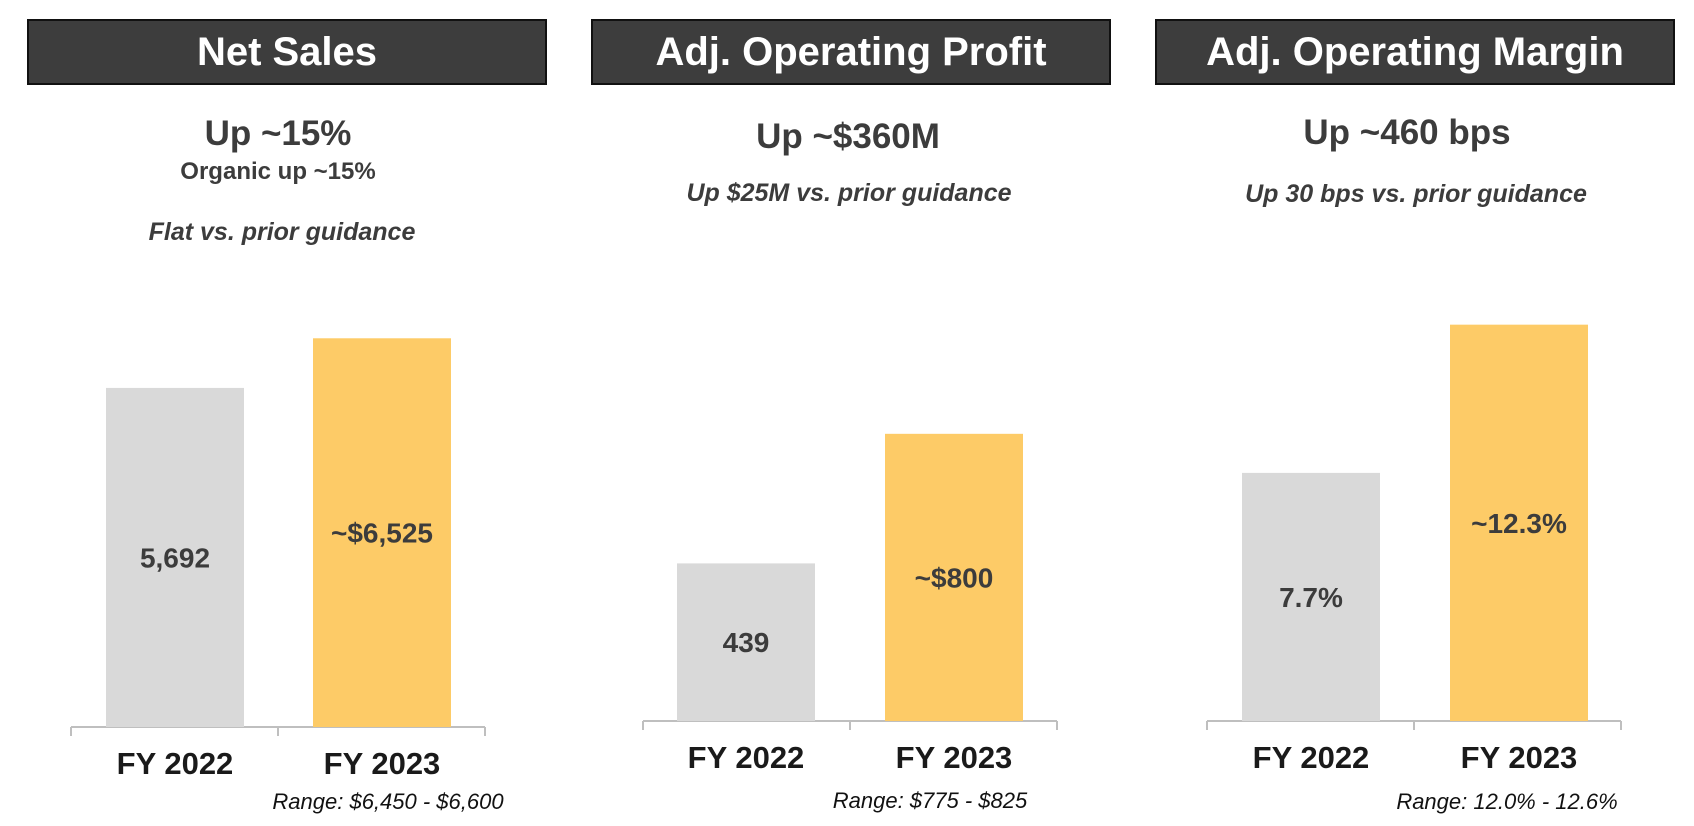 The image size is (1694, 826). I want to click on operating-profit-bar-fy2023, so click(954, 577).